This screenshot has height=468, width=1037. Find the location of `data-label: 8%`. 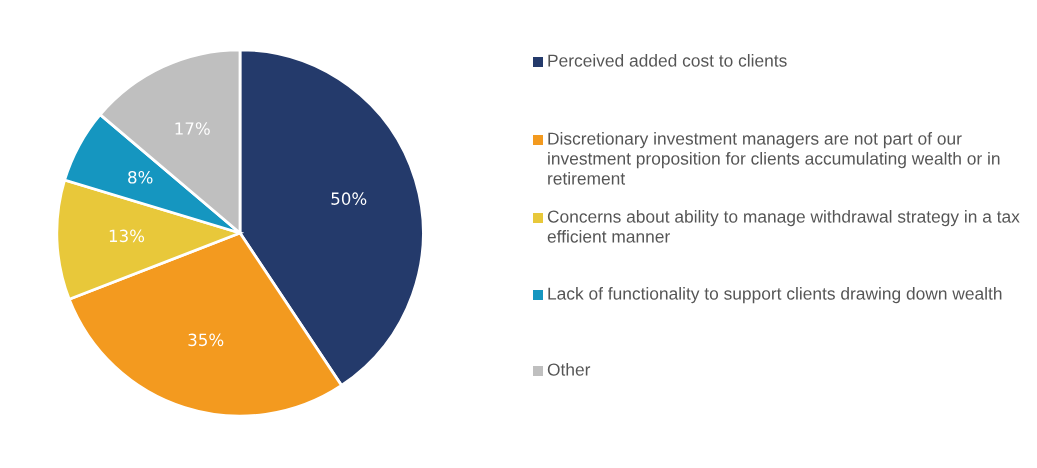

data-label: 8% is located at coordinates (140, 177).